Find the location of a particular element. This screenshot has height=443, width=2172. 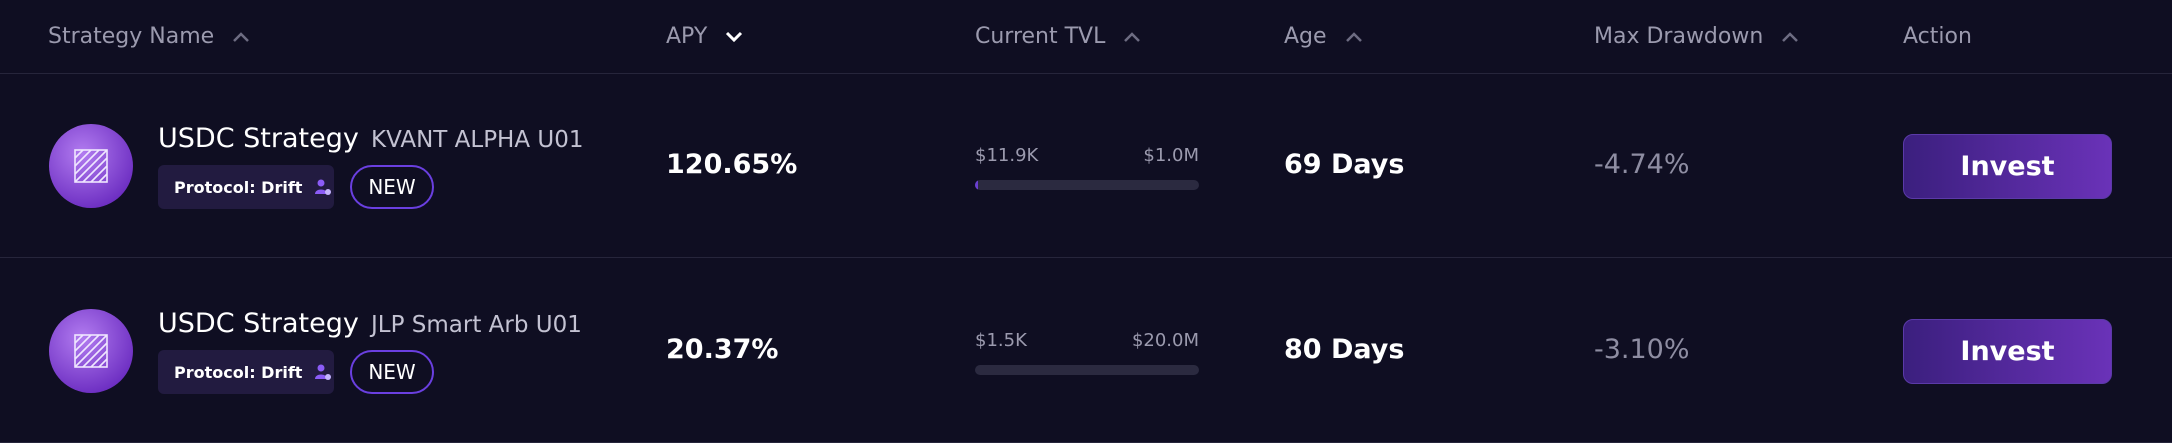

max-drawdown: -3.10% is located at coordinates (1642, 349).